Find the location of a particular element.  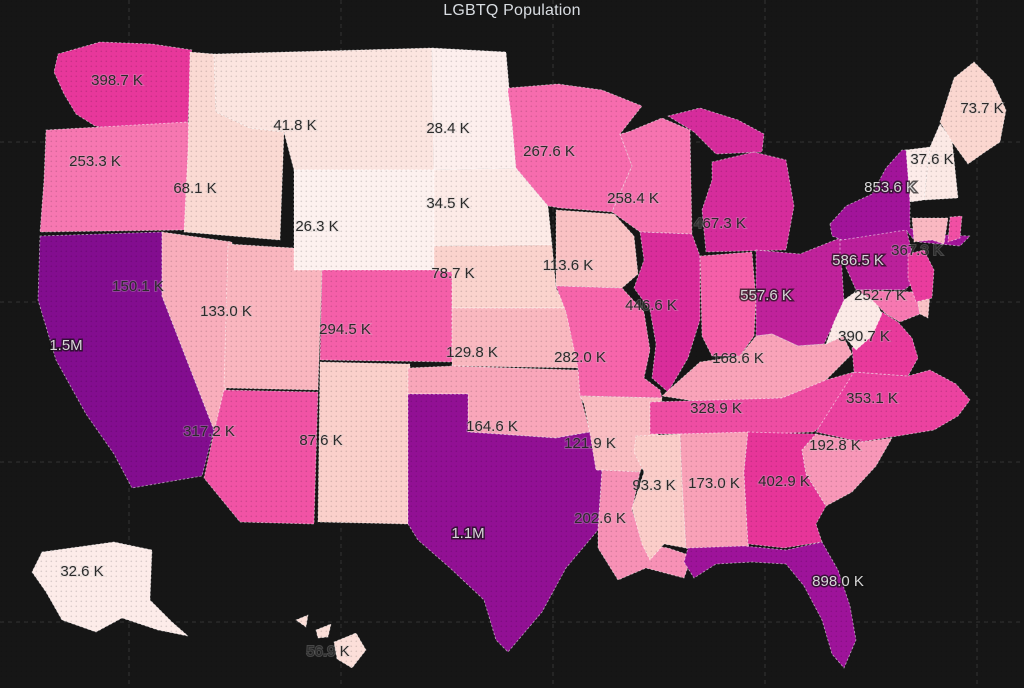

state-RI is located at coordinates (955, 229).